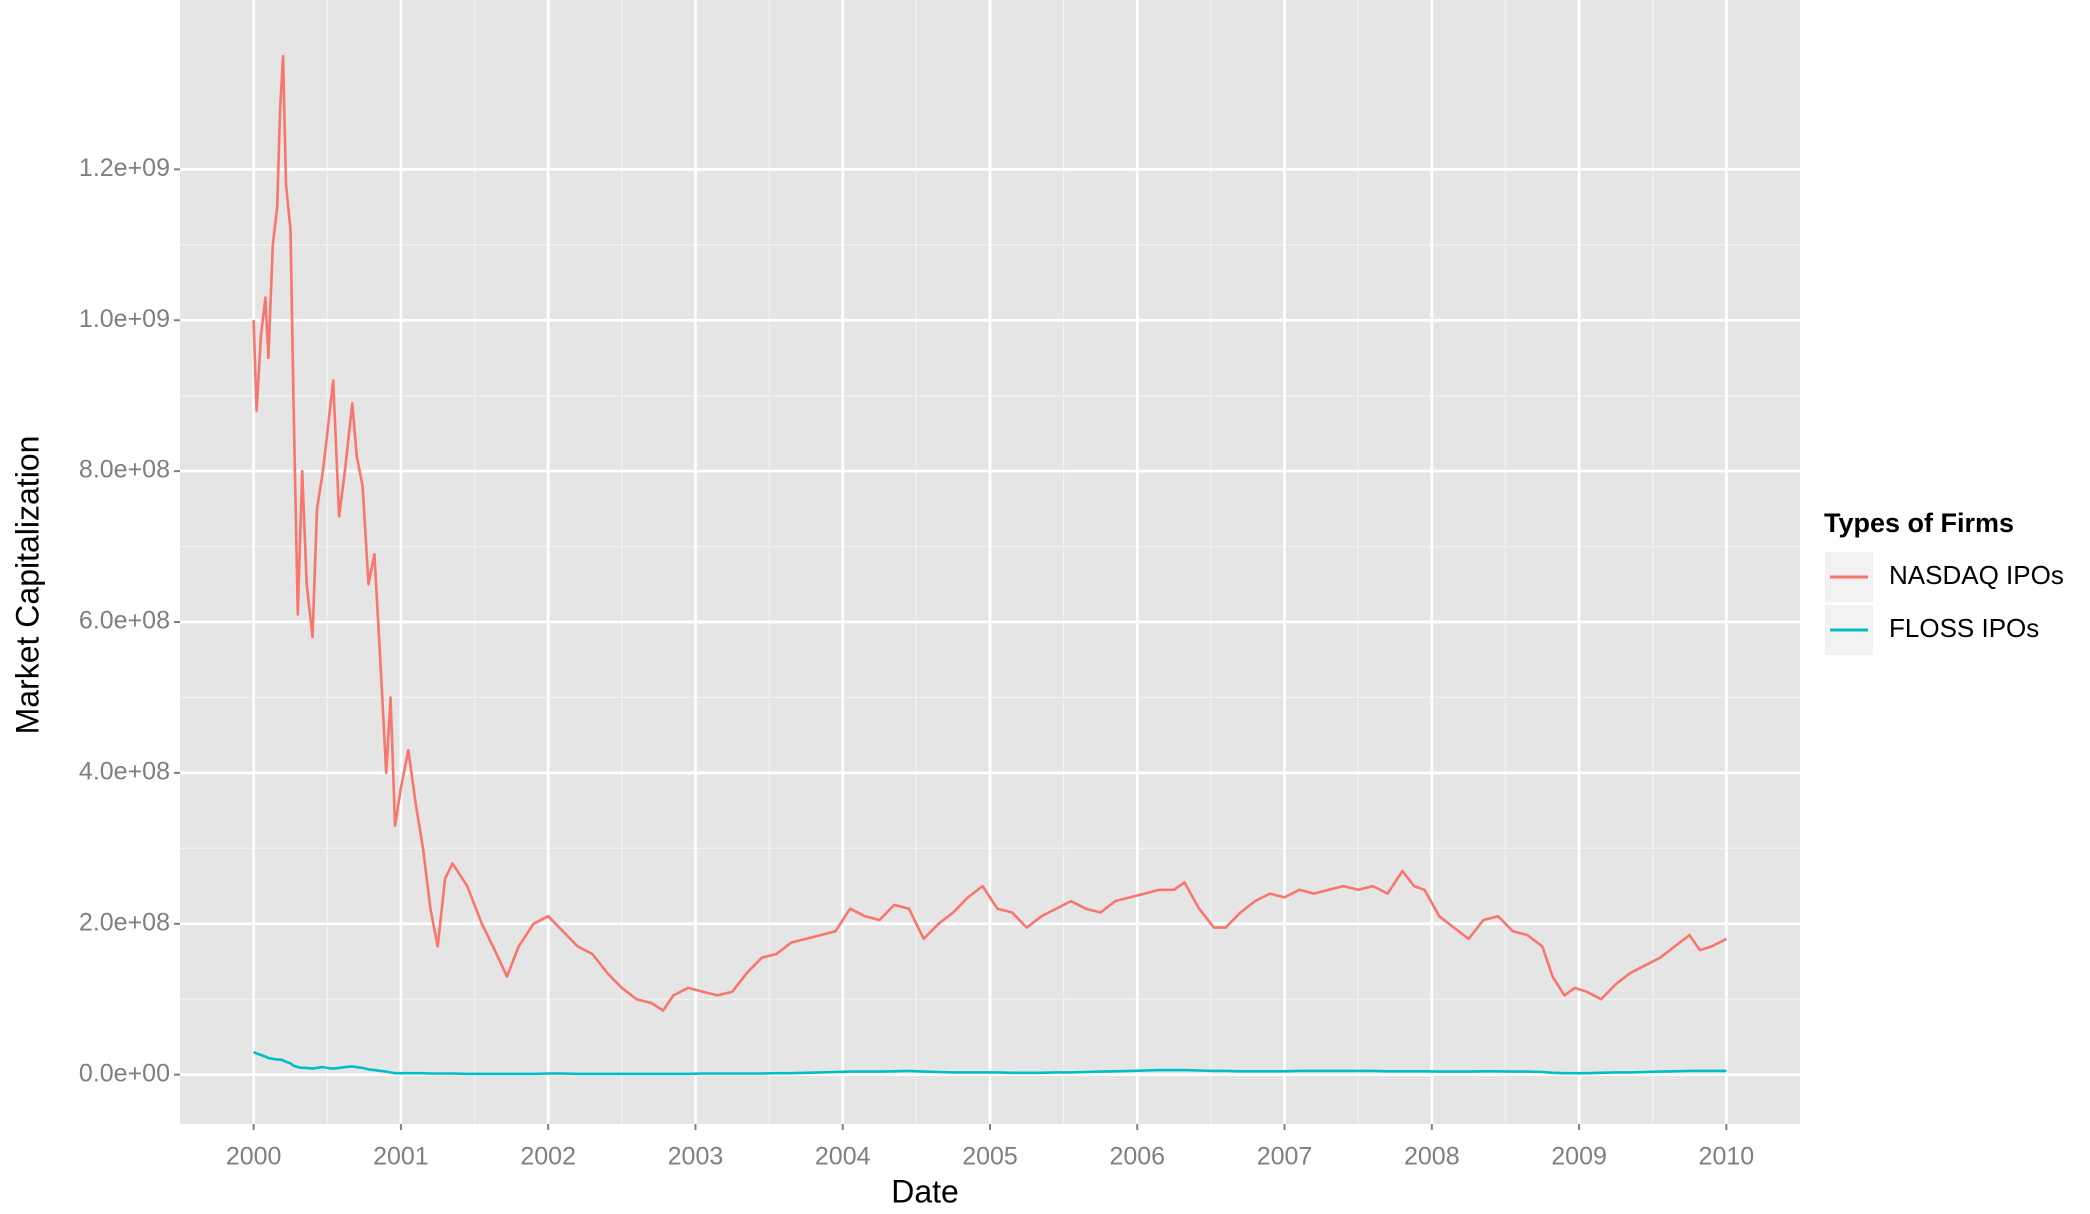 The image size is (2090, 1214). Describe the element at coordinates (124, 772) in the screenshot. I see `y-tick-label: 4.0e+08` at that location.